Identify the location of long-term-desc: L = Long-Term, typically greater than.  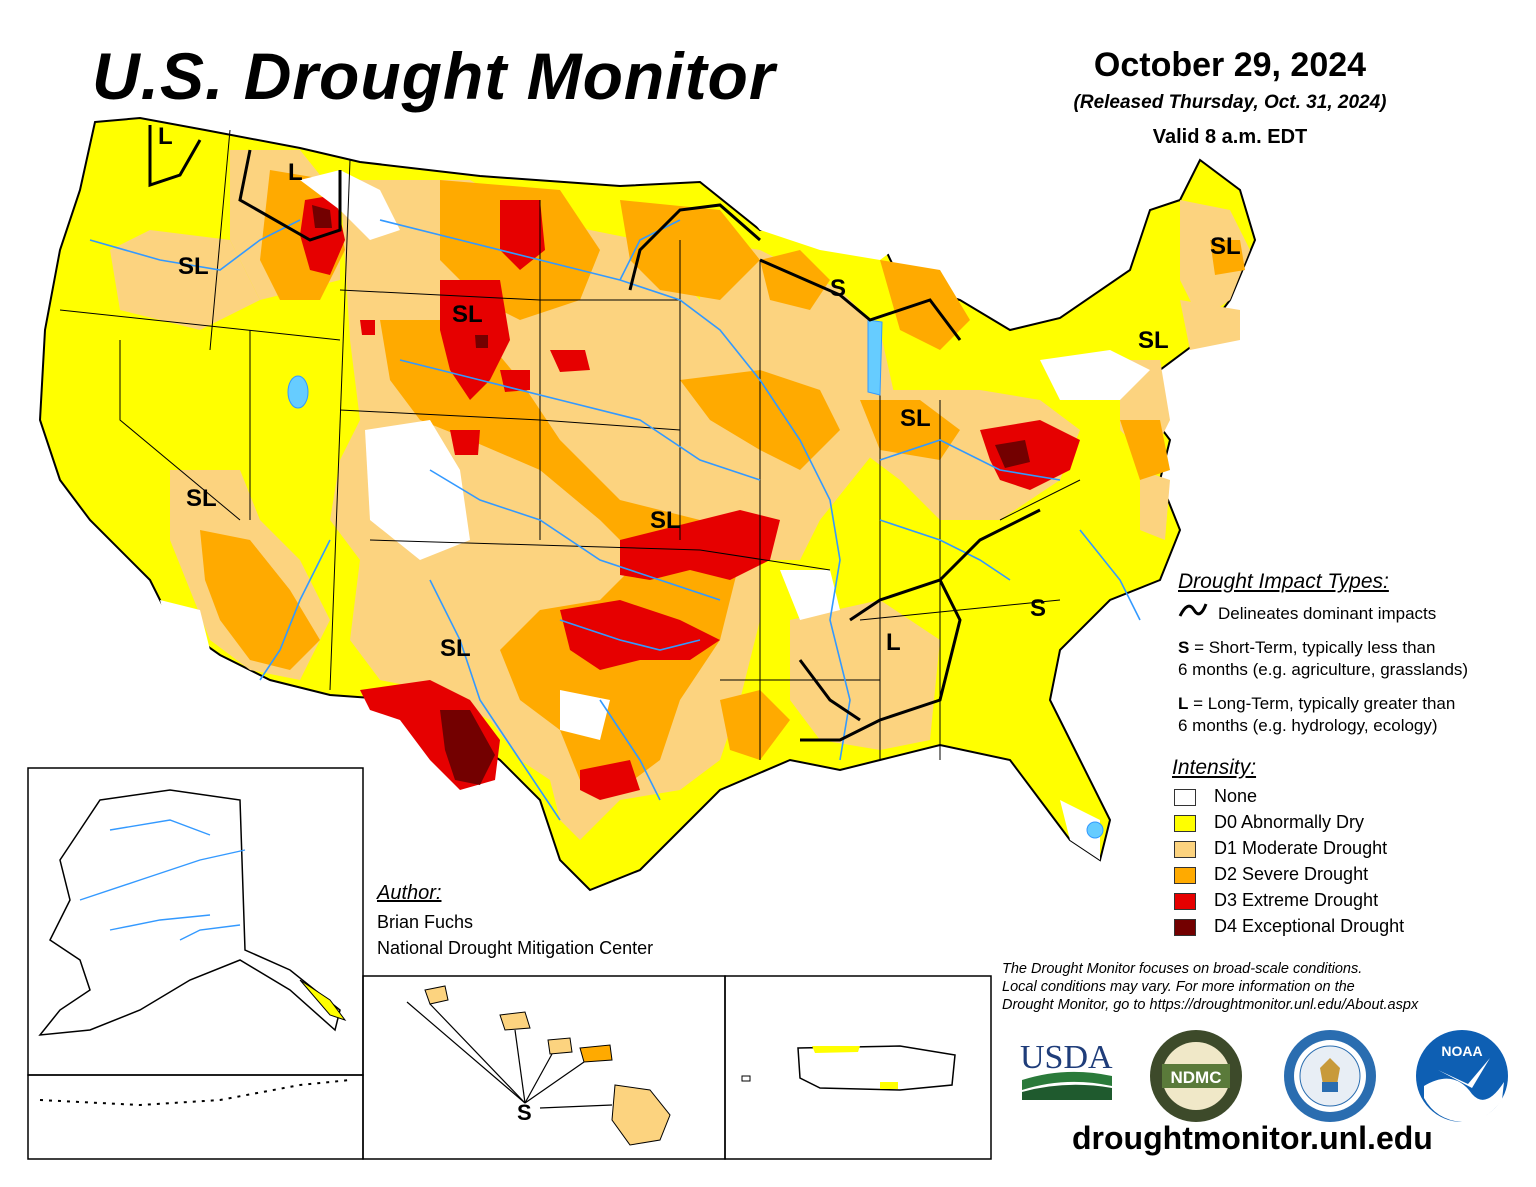
(1316, 704).